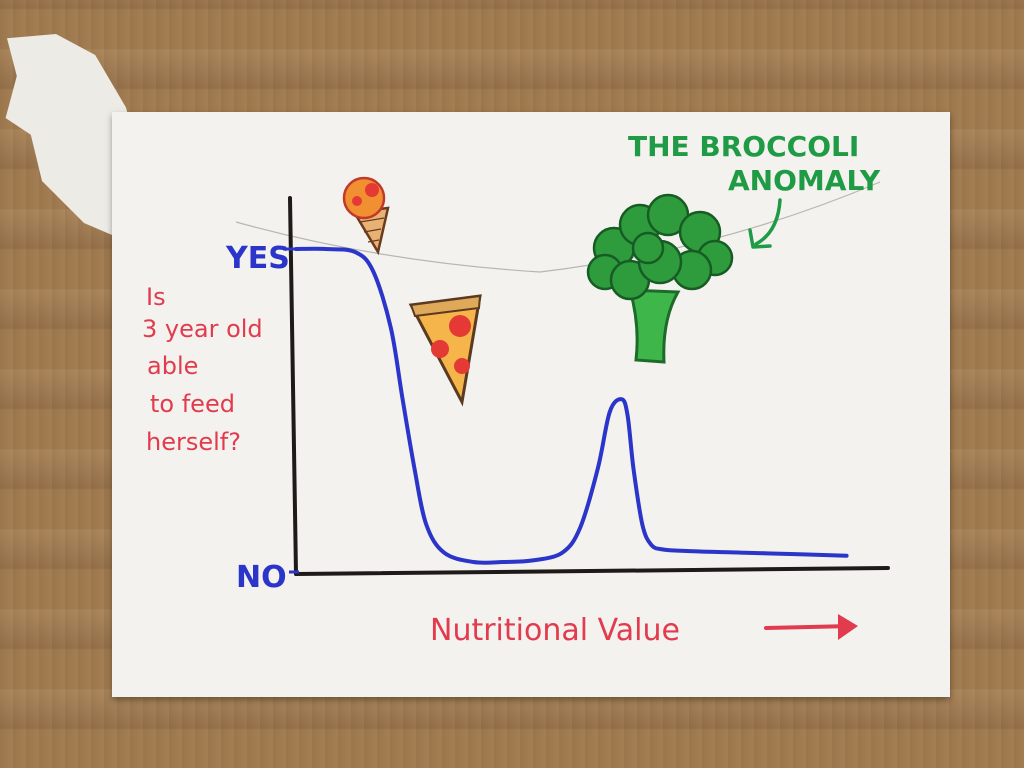  I want to click on title-pointer-arrow, so click(768, 222).